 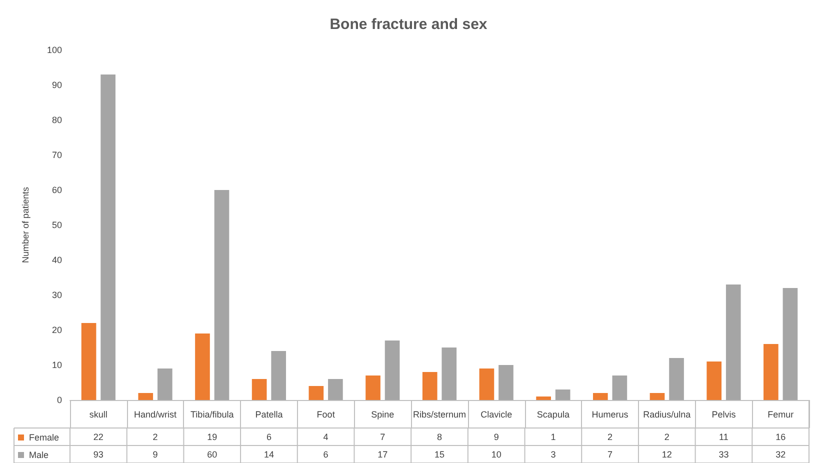 What do you see at coordinates (724, 415) in the screenshot?
I see `x-tick-label: Pelvis` at bounding box center [724, 415].